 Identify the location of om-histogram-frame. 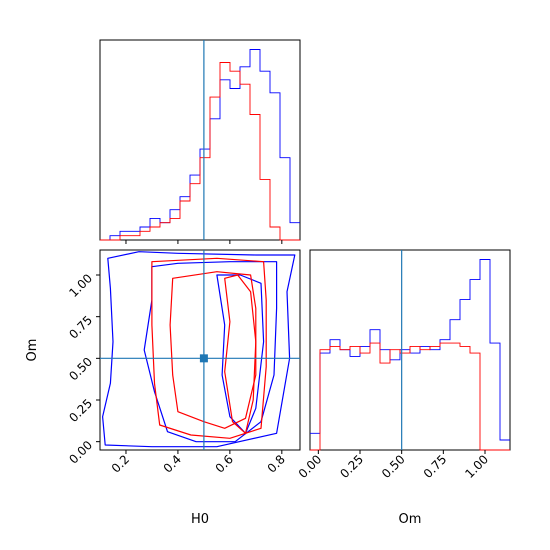
(410, 350).